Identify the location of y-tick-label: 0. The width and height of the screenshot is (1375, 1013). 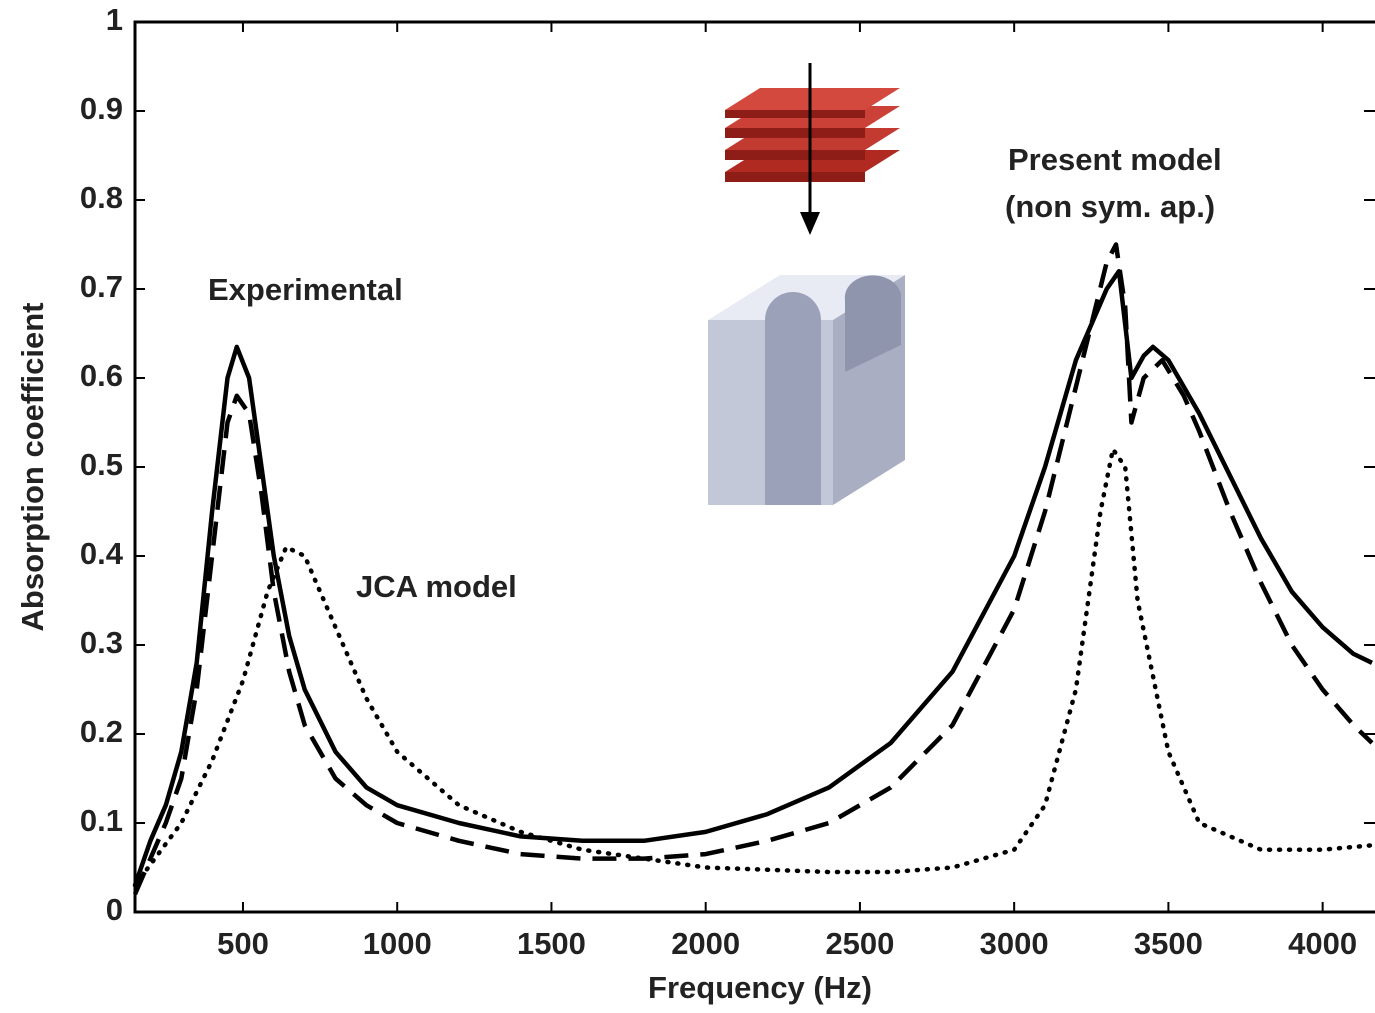
(114, 909).